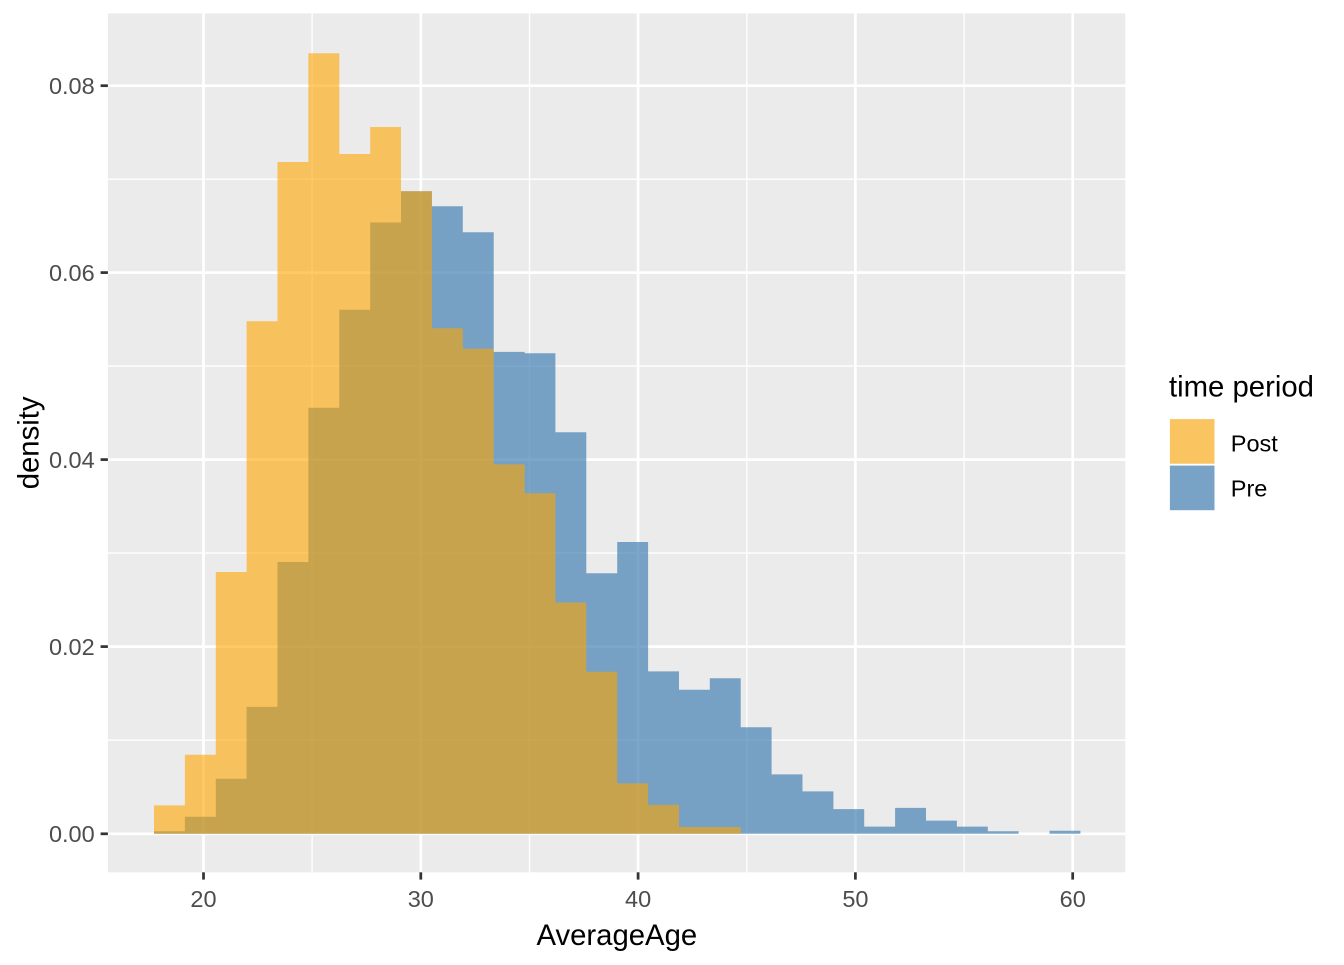  What do you see at coordinates (72, 86) in the screenshot?
I see `svg-text: 0.08` at bounding box center [72, 86].